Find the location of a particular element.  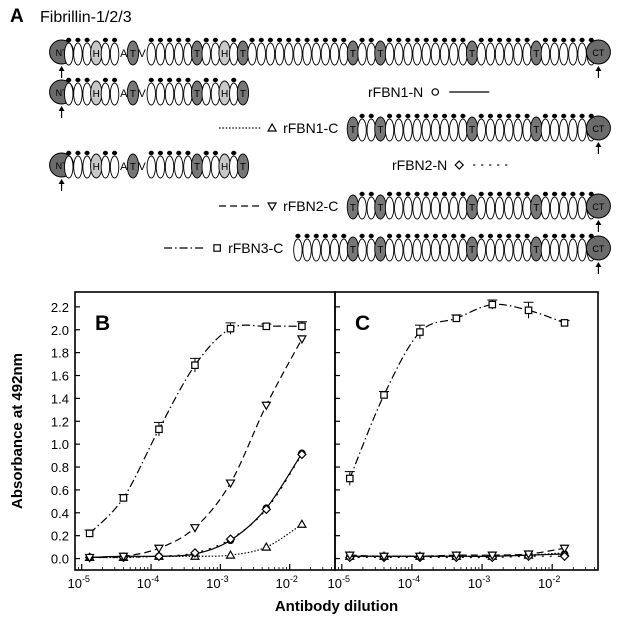

y-tick-label: 2.2 is located at coordinates (60, 307).